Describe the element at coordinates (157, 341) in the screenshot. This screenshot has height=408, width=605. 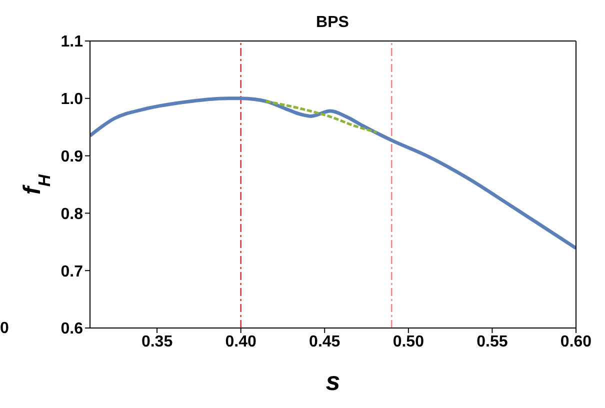
I see `x-tick-label: 0.35` at that location.